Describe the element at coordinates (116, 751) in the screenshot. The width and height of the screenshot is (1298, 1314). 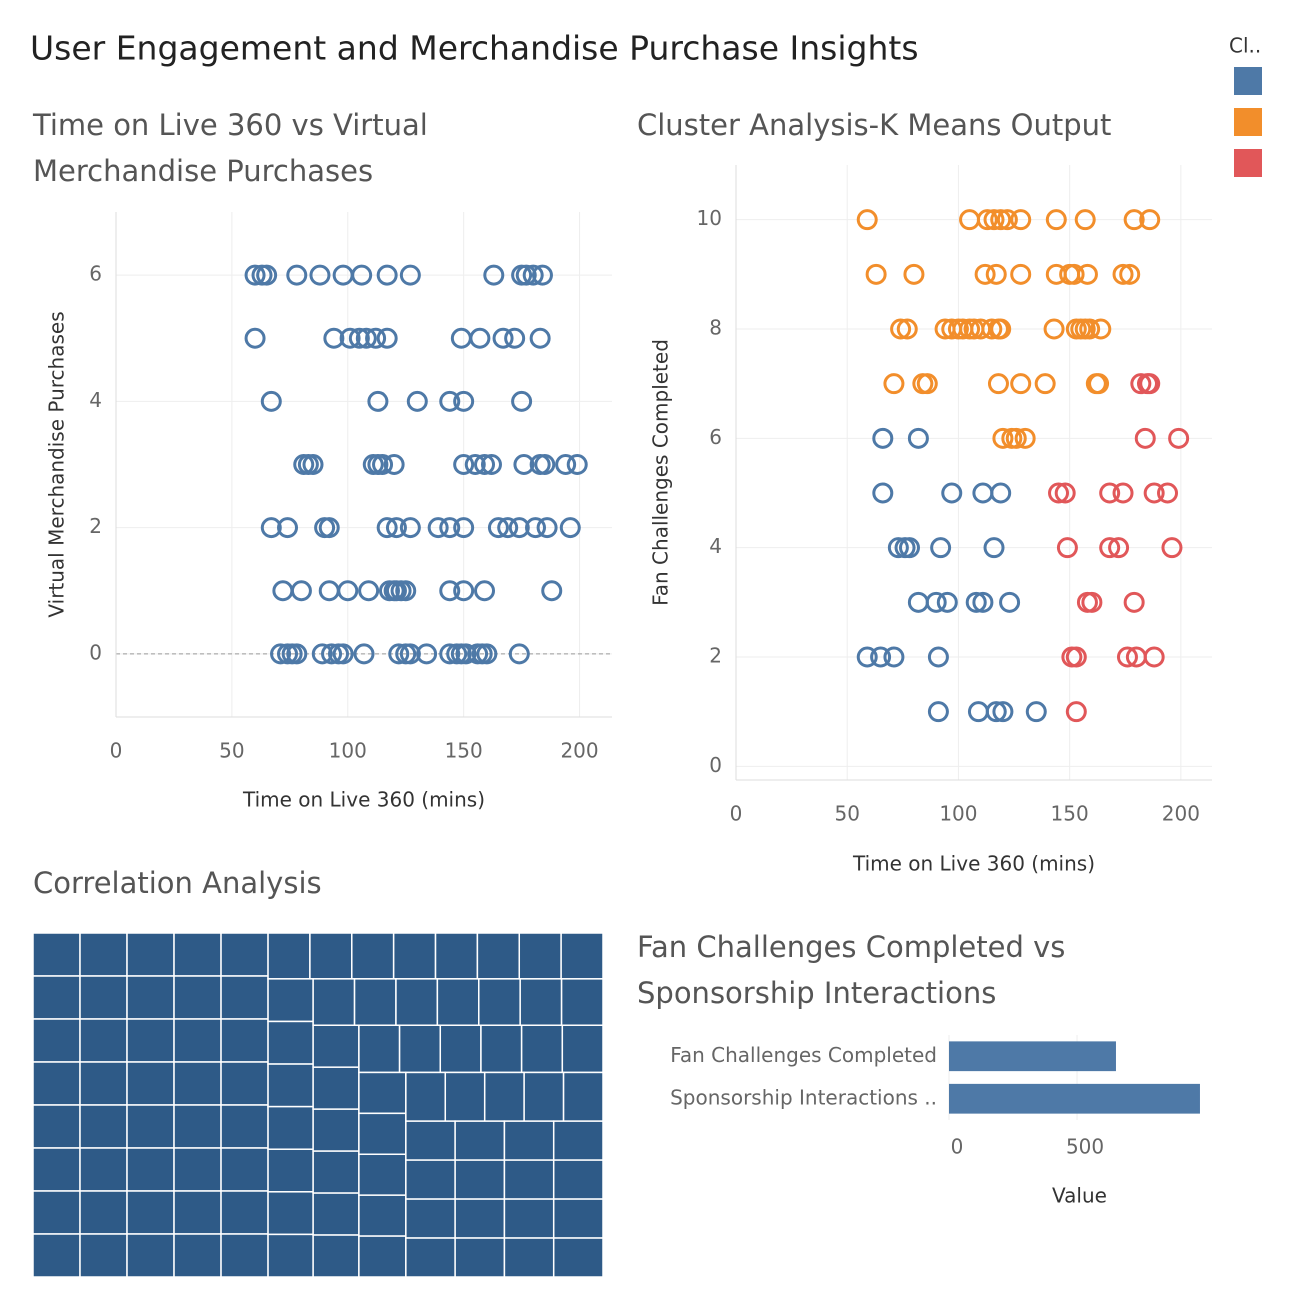
I see `x-tick-label: 0` at that location.